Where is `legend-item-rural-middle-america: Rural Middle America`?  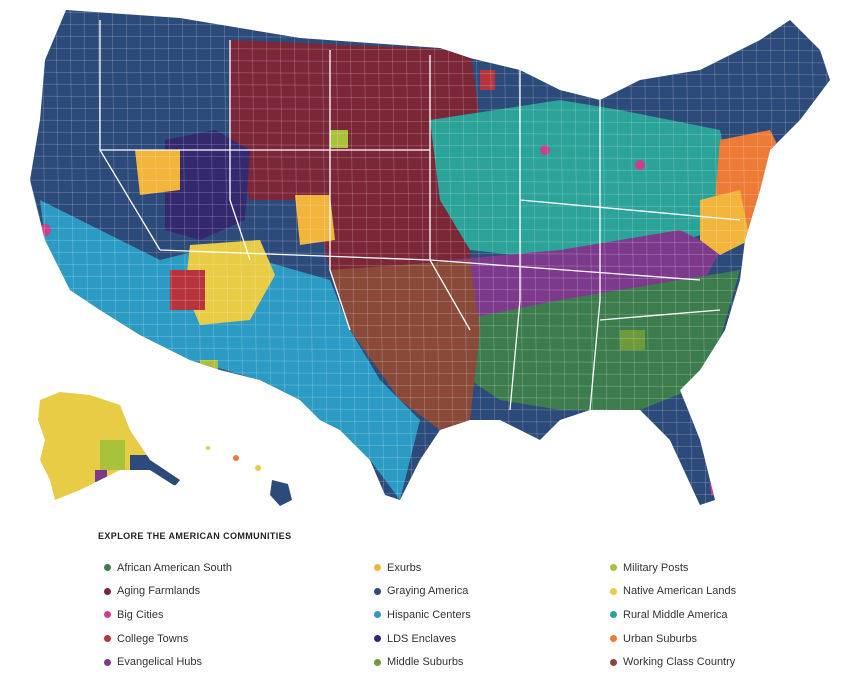
legend-item-rural-middle-america: Rural Middle America is located at coordinates (730, 615).